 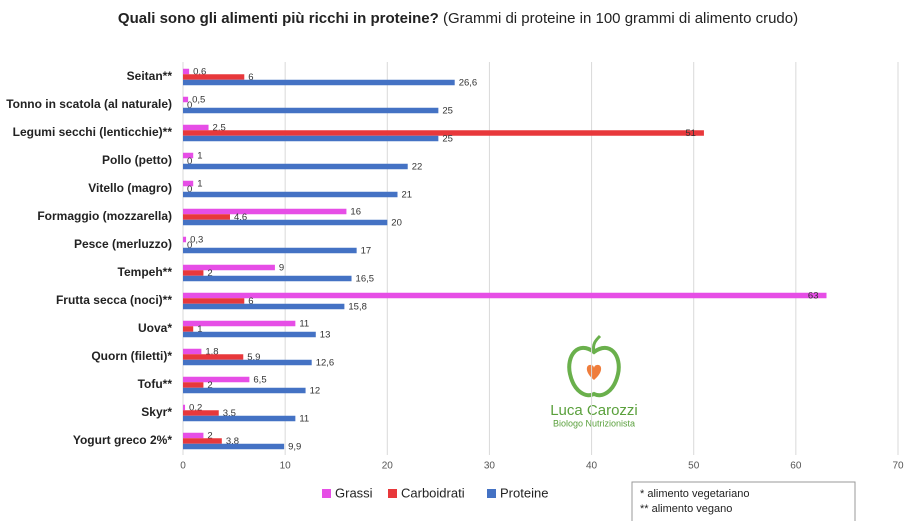 What do you see at coordinates (468, 83) in the screenshot?
I see `data-label: 26,6` at bounding box center [468, 83].